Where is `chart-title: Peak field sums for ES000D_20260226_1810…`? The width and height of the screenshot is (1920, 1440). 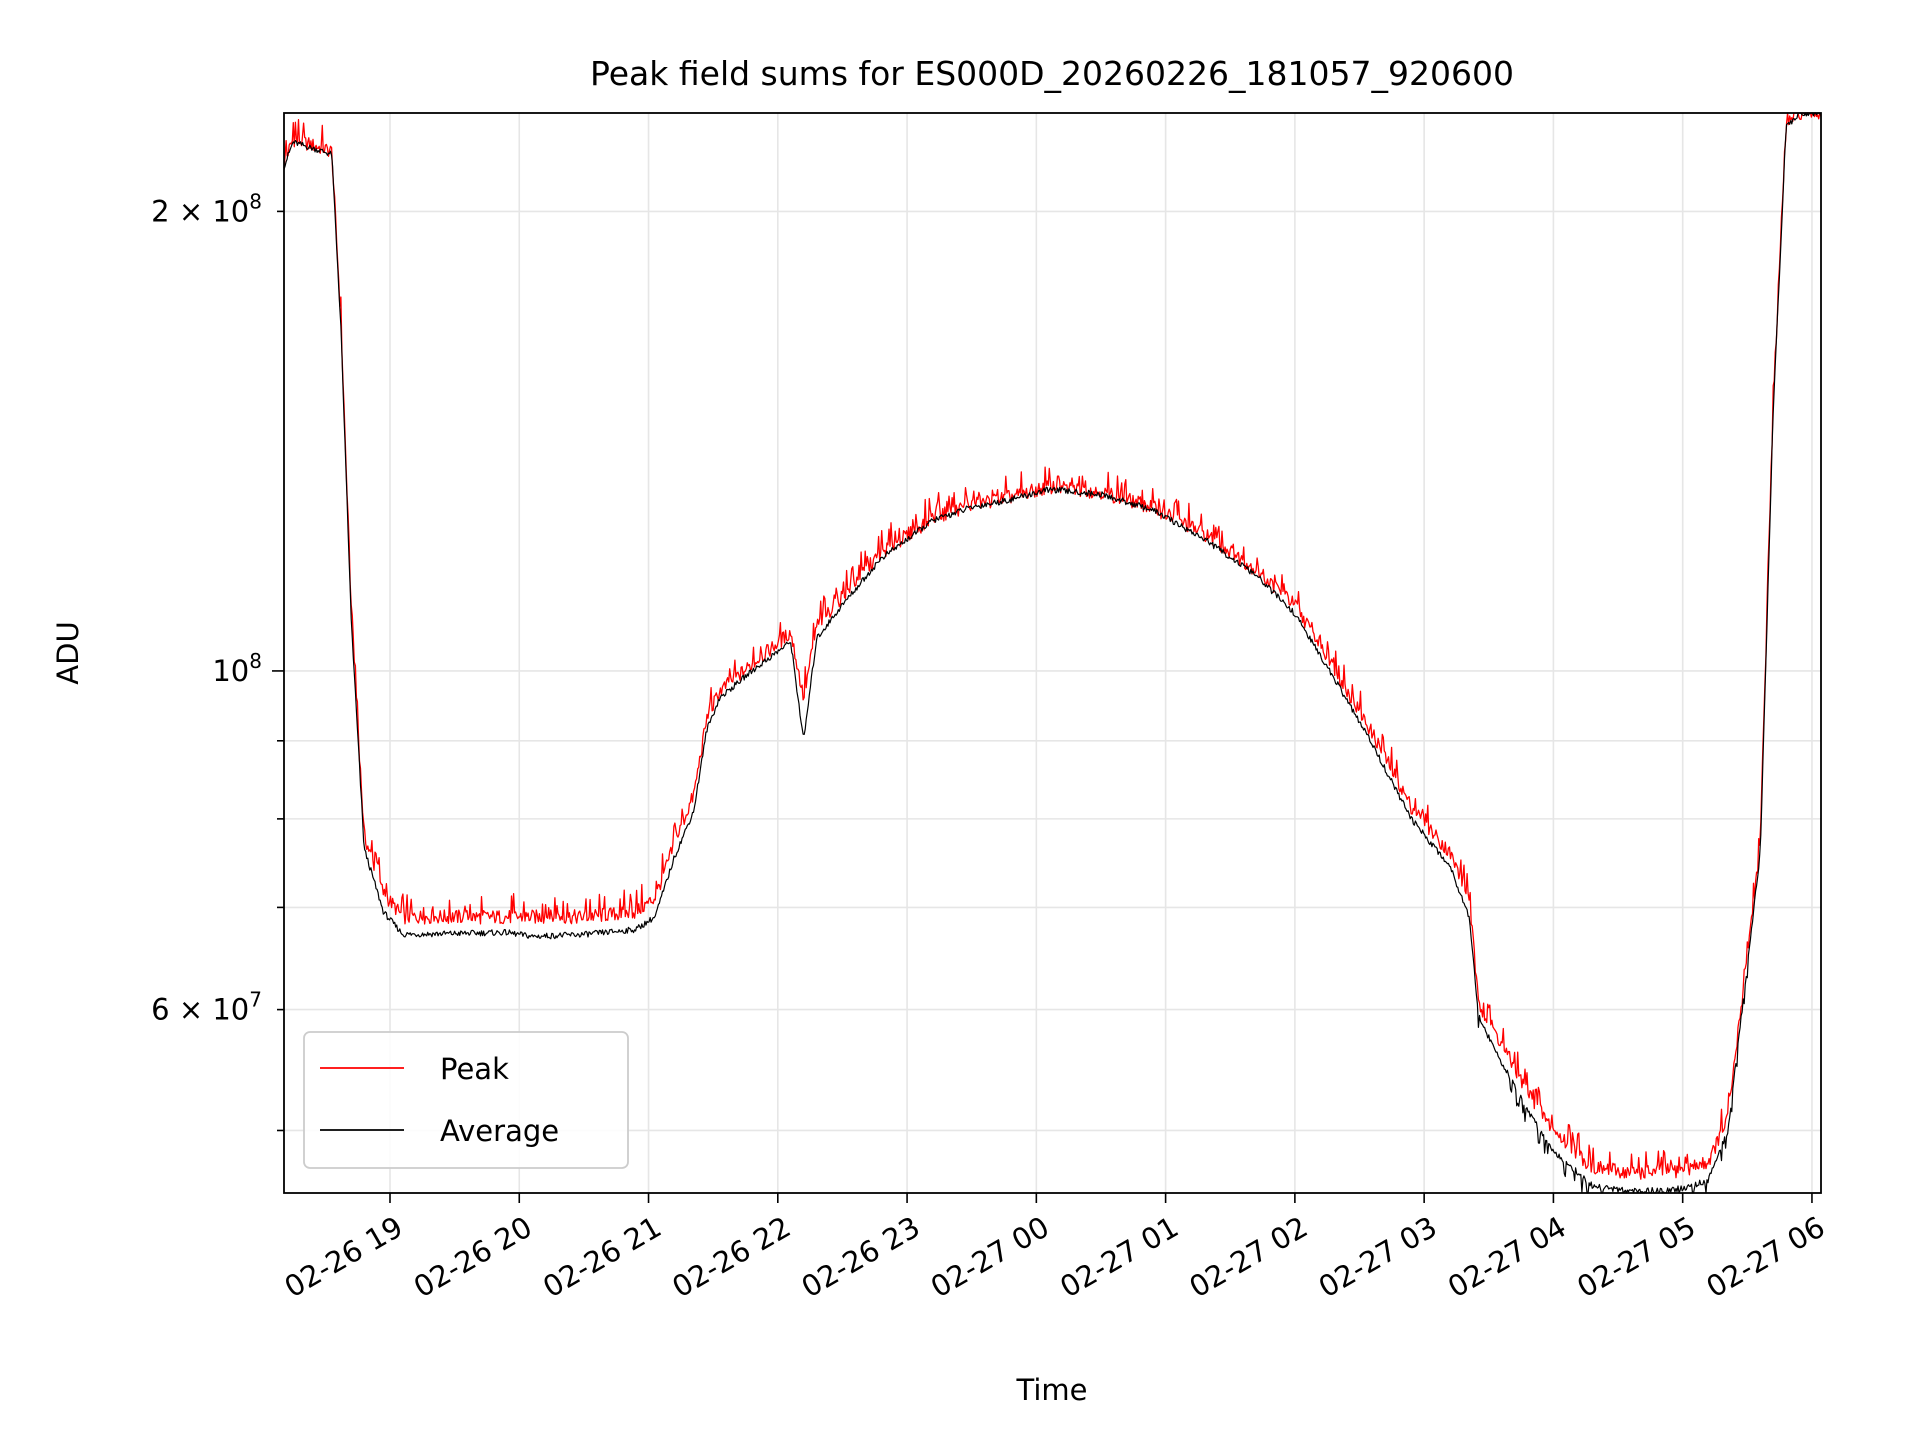
chart-title: Peak field sums for ES000D_20260226_1810… is located at coordinates (1052, 73).